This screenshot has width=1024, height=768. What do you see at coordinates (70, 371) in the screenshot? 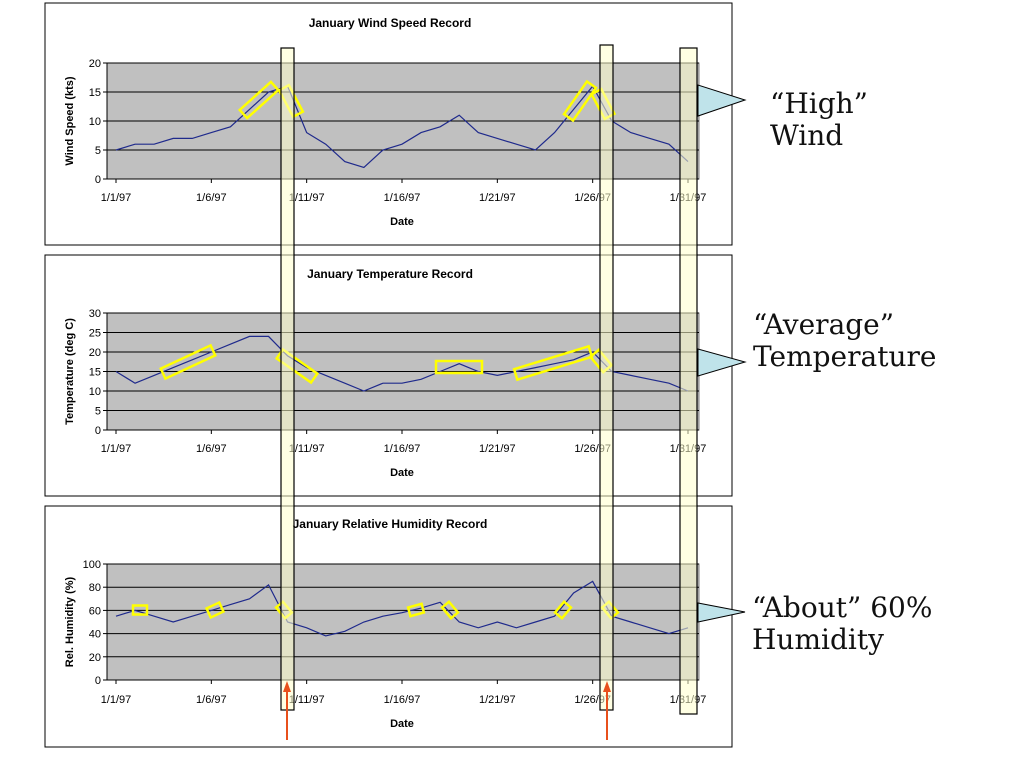
I see `y-axis-label: Temperature (deg C)` at bounding box center [70, 371].